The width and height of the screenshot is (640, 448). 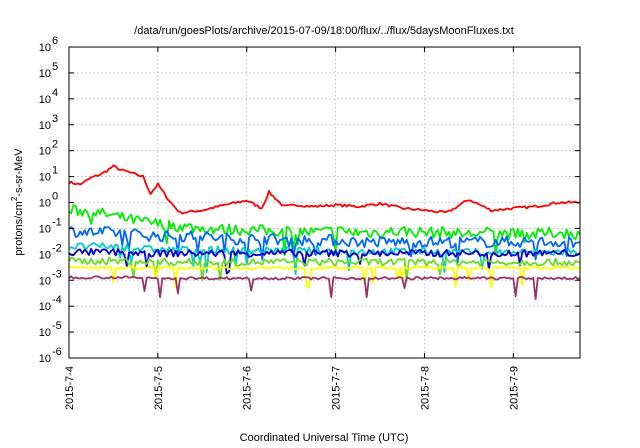 What do you see at coordinates (57, 352) in the screenshot?
I see `y-tick-exponent: -6` at bounding box center [57, 352].